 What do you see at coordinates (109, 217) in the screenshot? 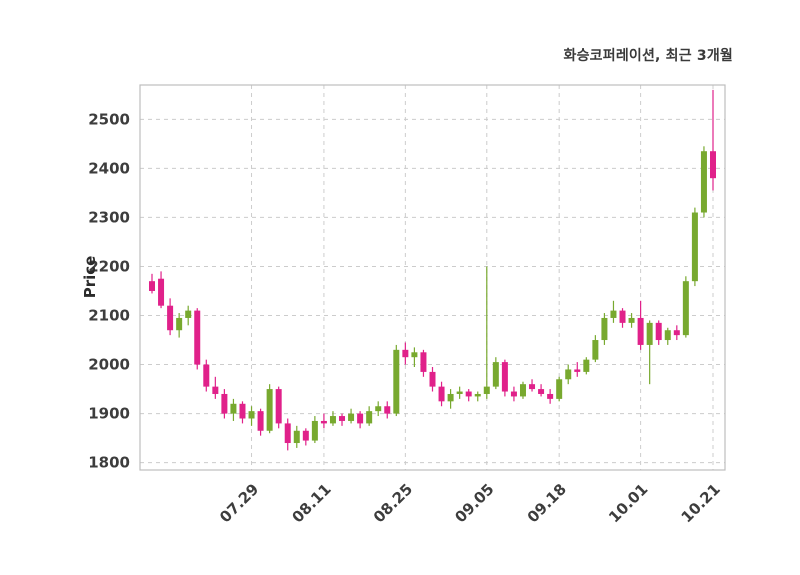
I see `y-tick-label: 2300` at bounding box center [109, 217].